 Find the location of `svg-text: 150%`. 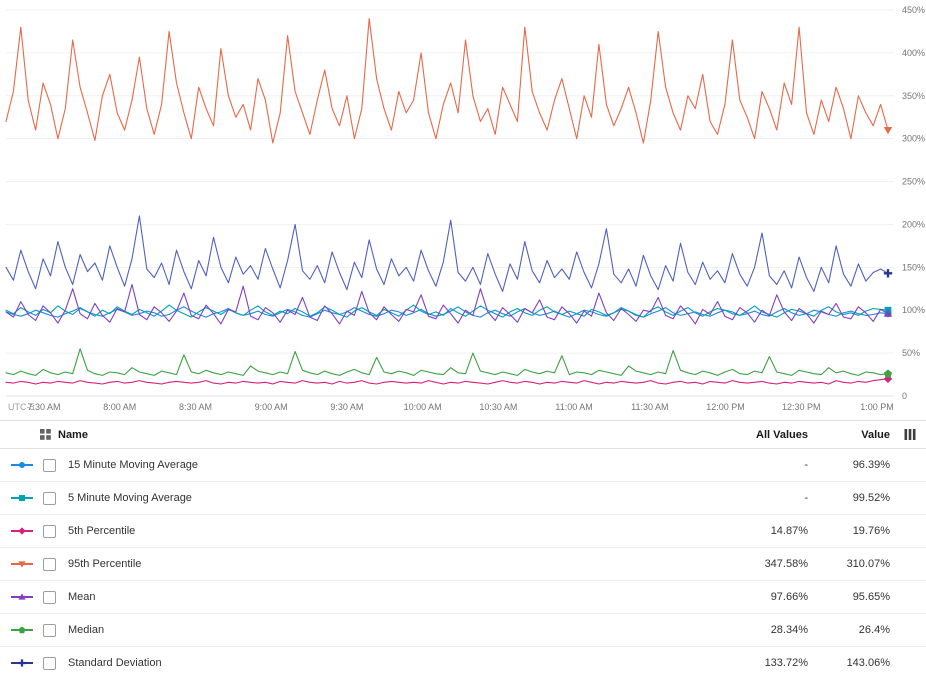

svg-text: 150% is located at coordinates (913, 267).